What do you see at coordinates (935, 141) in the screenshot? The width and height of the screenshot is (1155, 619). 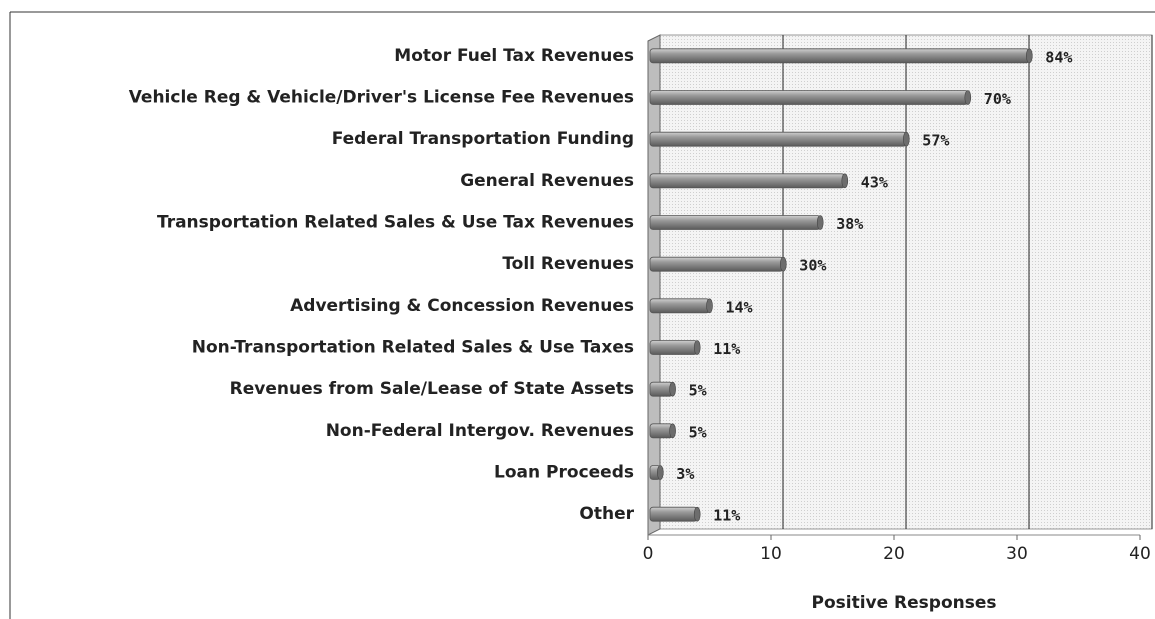 I see `data-label: 57%` at bounding box center [935, 141].